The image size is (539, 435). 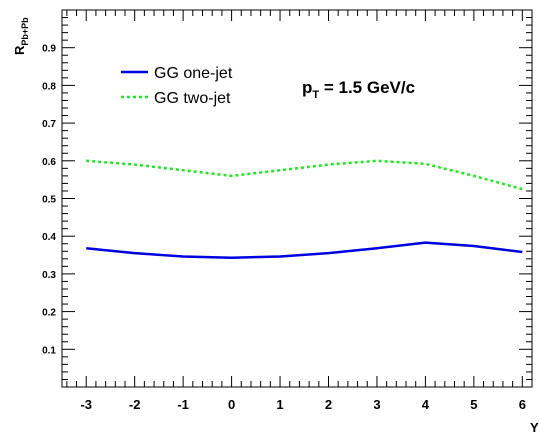 What do you see at coordinates (192, 98) in the screenshot?
I see `legend-label-two-jet: GG two-jet` at bounding box center [192, 98].